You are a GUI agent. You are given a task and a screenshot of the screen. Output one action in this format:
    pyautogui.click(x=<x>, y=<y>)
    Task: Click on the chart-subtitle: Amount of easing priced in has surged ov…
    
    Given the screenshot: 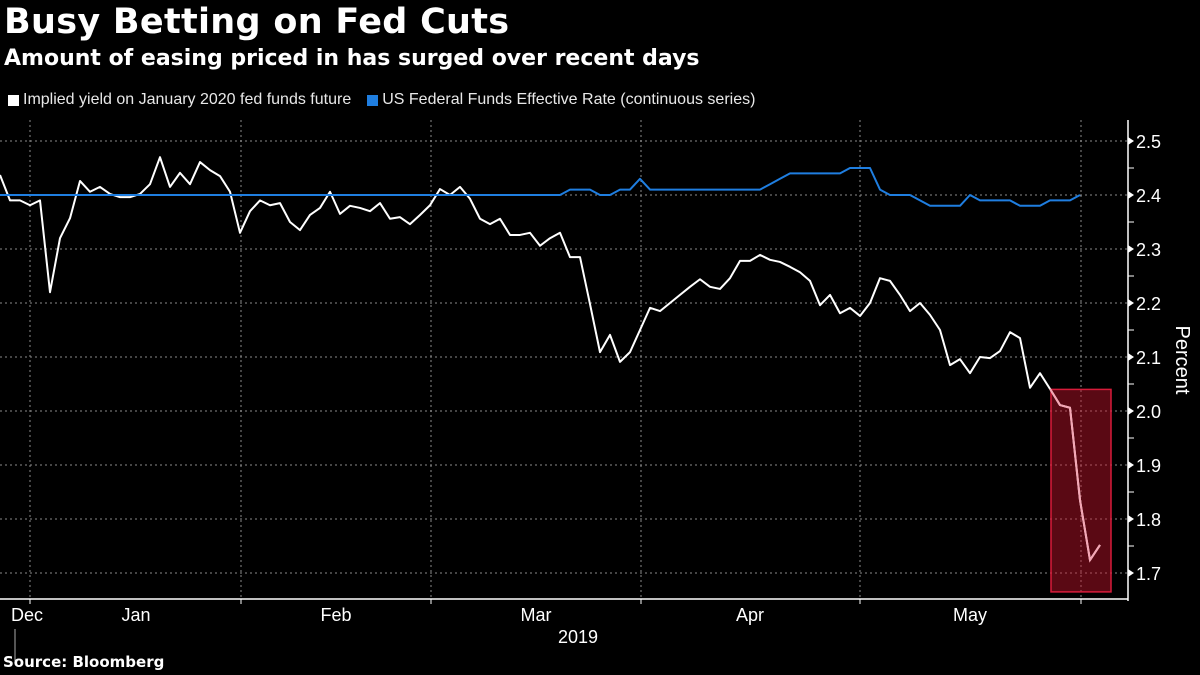 What is the action you would take?
    pyautogui.click(x=352, y=58)
    